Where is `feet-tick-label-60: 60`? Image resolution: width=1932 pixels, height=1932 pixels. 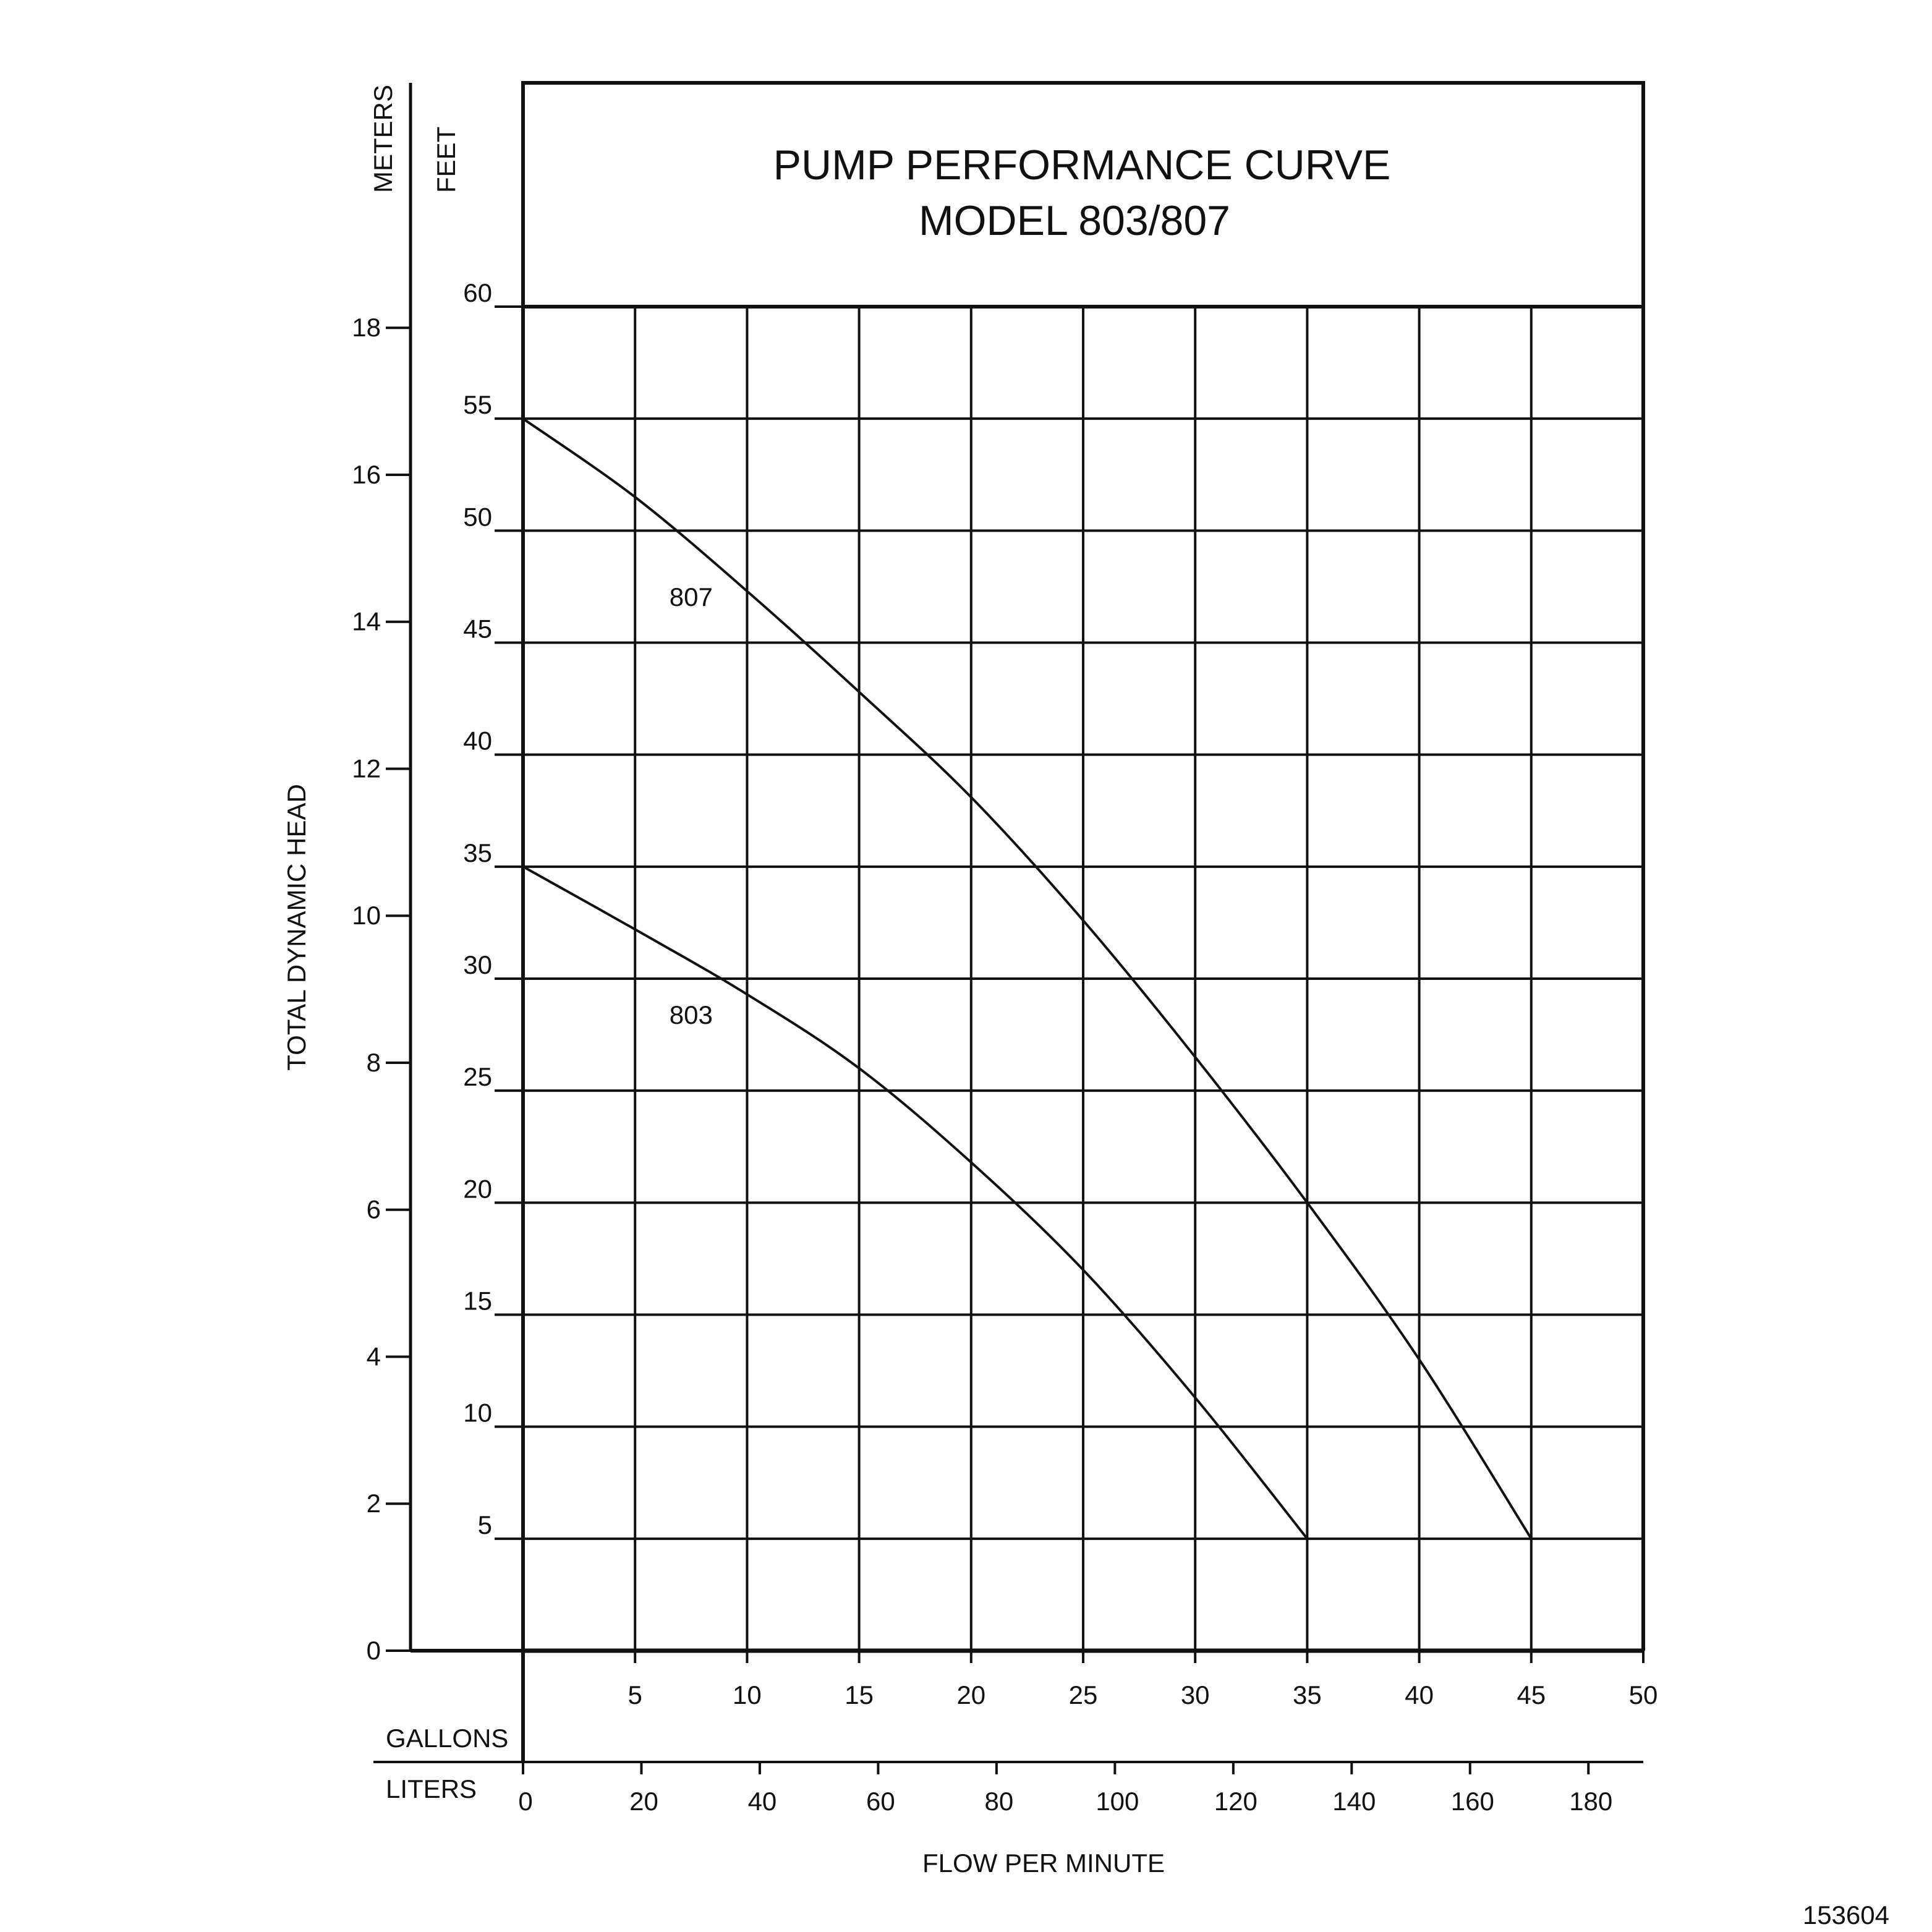
feet-tick-label-60: 60 is located at coordinates (477, 292).